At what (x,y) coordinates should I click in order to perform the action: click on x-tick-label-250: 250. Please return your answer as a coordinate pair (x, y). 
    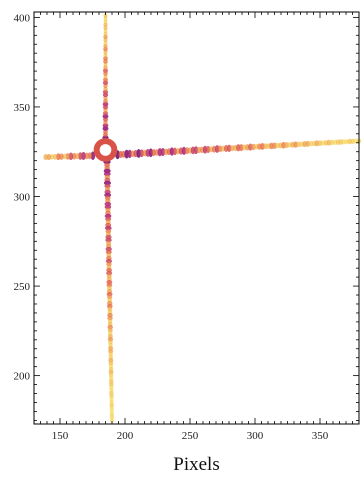
    Looking at the image, I should click on (190, 436).